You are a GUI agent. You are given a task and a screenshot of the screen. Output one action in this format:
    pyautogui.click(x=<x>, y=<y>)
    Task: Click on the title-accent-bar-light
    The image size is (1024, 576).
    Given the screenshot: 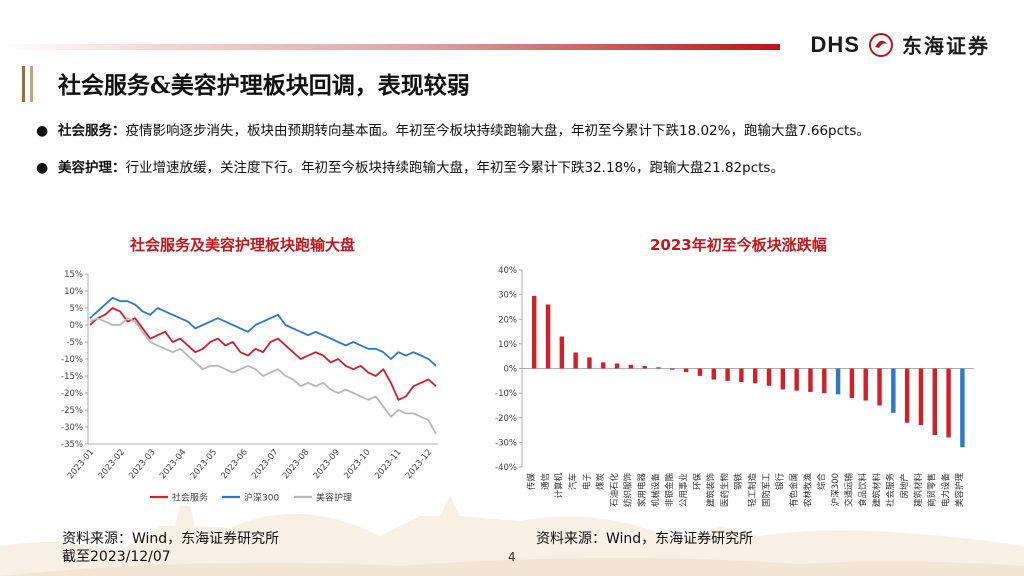 What is the action you would take?
    pyautogui.click(x=31, y=84)
    